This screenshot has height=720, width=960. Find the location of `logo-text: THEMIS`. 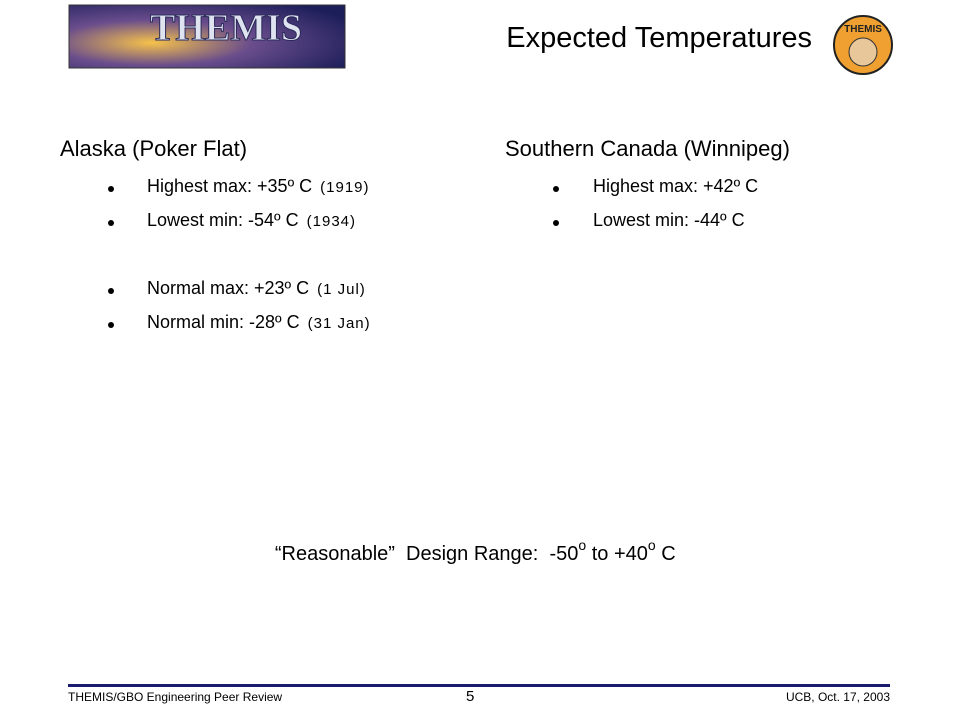

logo-text: THEMIS is located at coordinates (226, 28).